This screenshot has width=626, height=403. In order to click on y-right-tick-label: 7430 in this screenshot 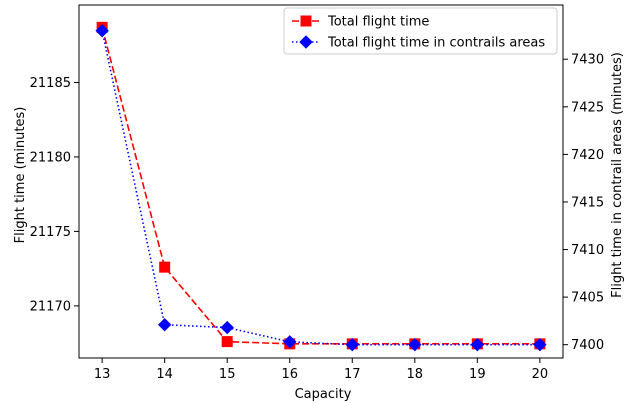, I will do `click(587, 60)`.